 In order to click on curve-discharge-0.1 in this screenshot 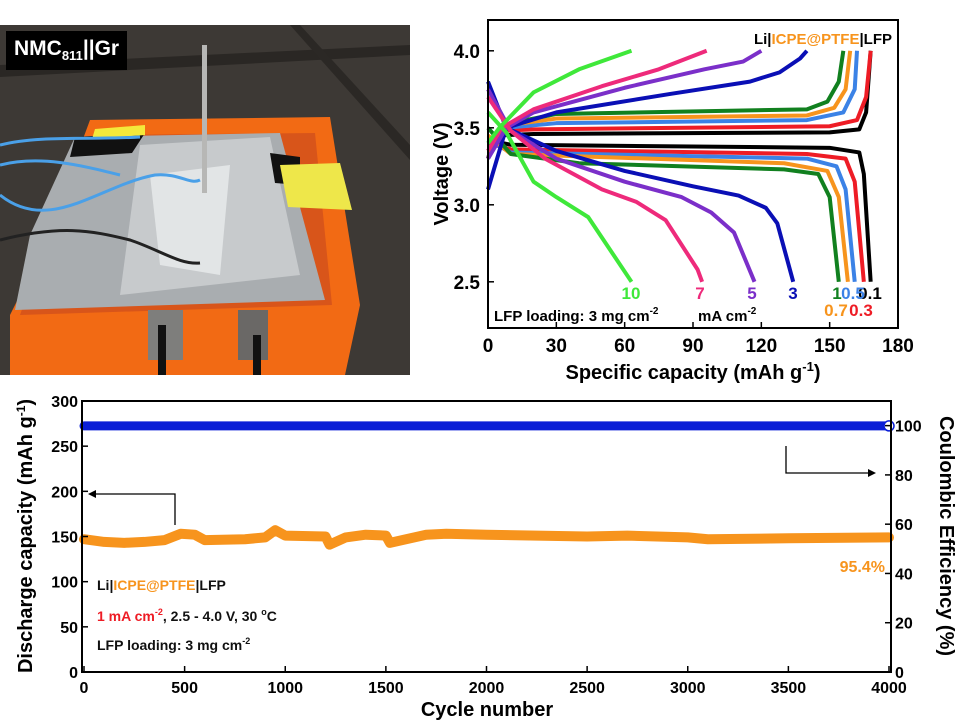, I will do `click(680, 210)`.